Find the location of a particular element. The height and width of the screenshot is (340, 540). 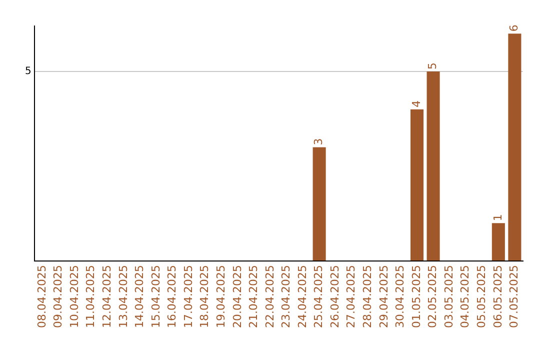

x-tick-label: 16.04.2025 is located at coordinates (172, 296).